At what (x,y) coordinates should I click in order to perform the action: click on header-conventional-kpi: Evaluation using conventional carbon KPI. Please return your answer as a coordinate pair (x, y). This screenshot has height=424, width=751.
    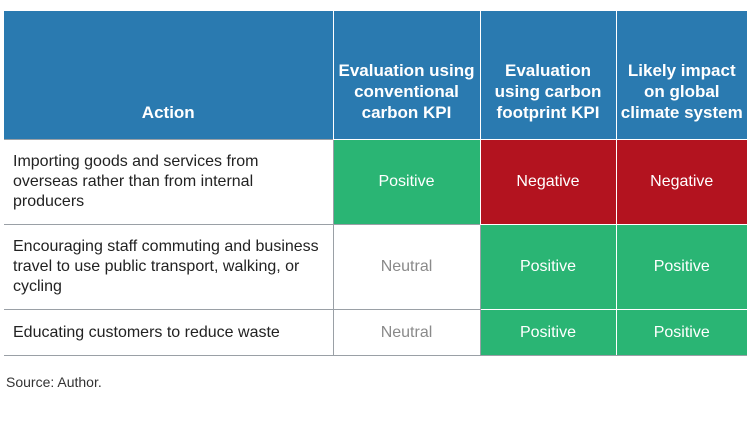
    Looking at the image, I should click on (406, 75).